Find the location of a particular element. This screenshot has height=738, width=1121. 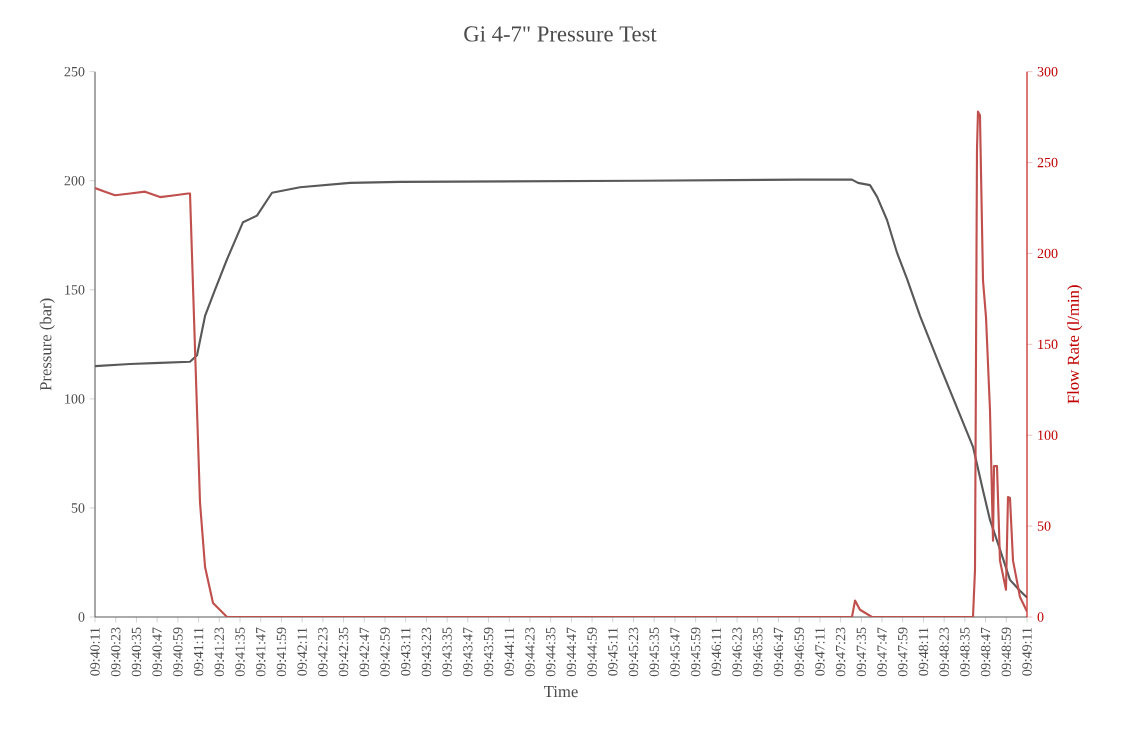

x-tick-label: 09:47:11 is located at coordinates (820, 651).